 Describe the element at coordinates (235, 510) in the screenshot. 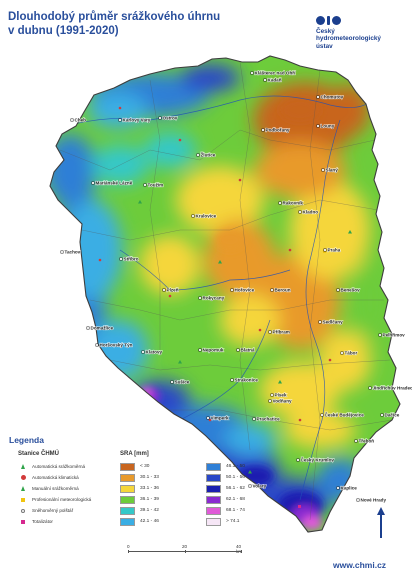

I see `sra-class-label: 68.1 - 74` at that location.